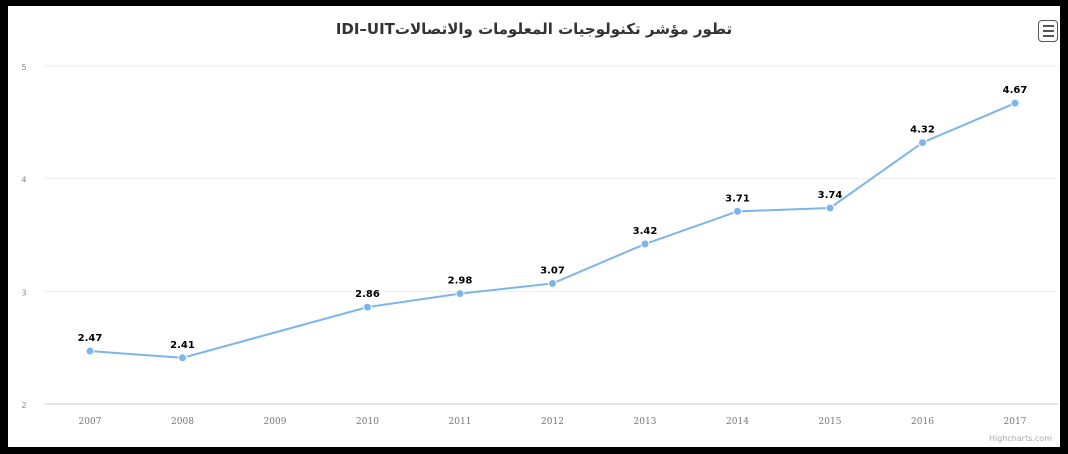 Image resolution: width=1068 pixels, height=454 pixels. Describe the element at coordinates (1048, 26) in the screenshot. I see `hamburger-menu-icon` at that location.